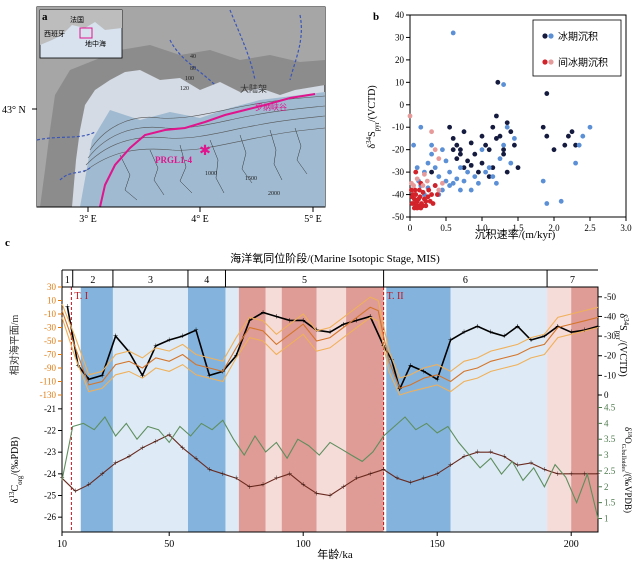  I want to click on oxygen-axis-label-sup: 18, so click(629, 434).